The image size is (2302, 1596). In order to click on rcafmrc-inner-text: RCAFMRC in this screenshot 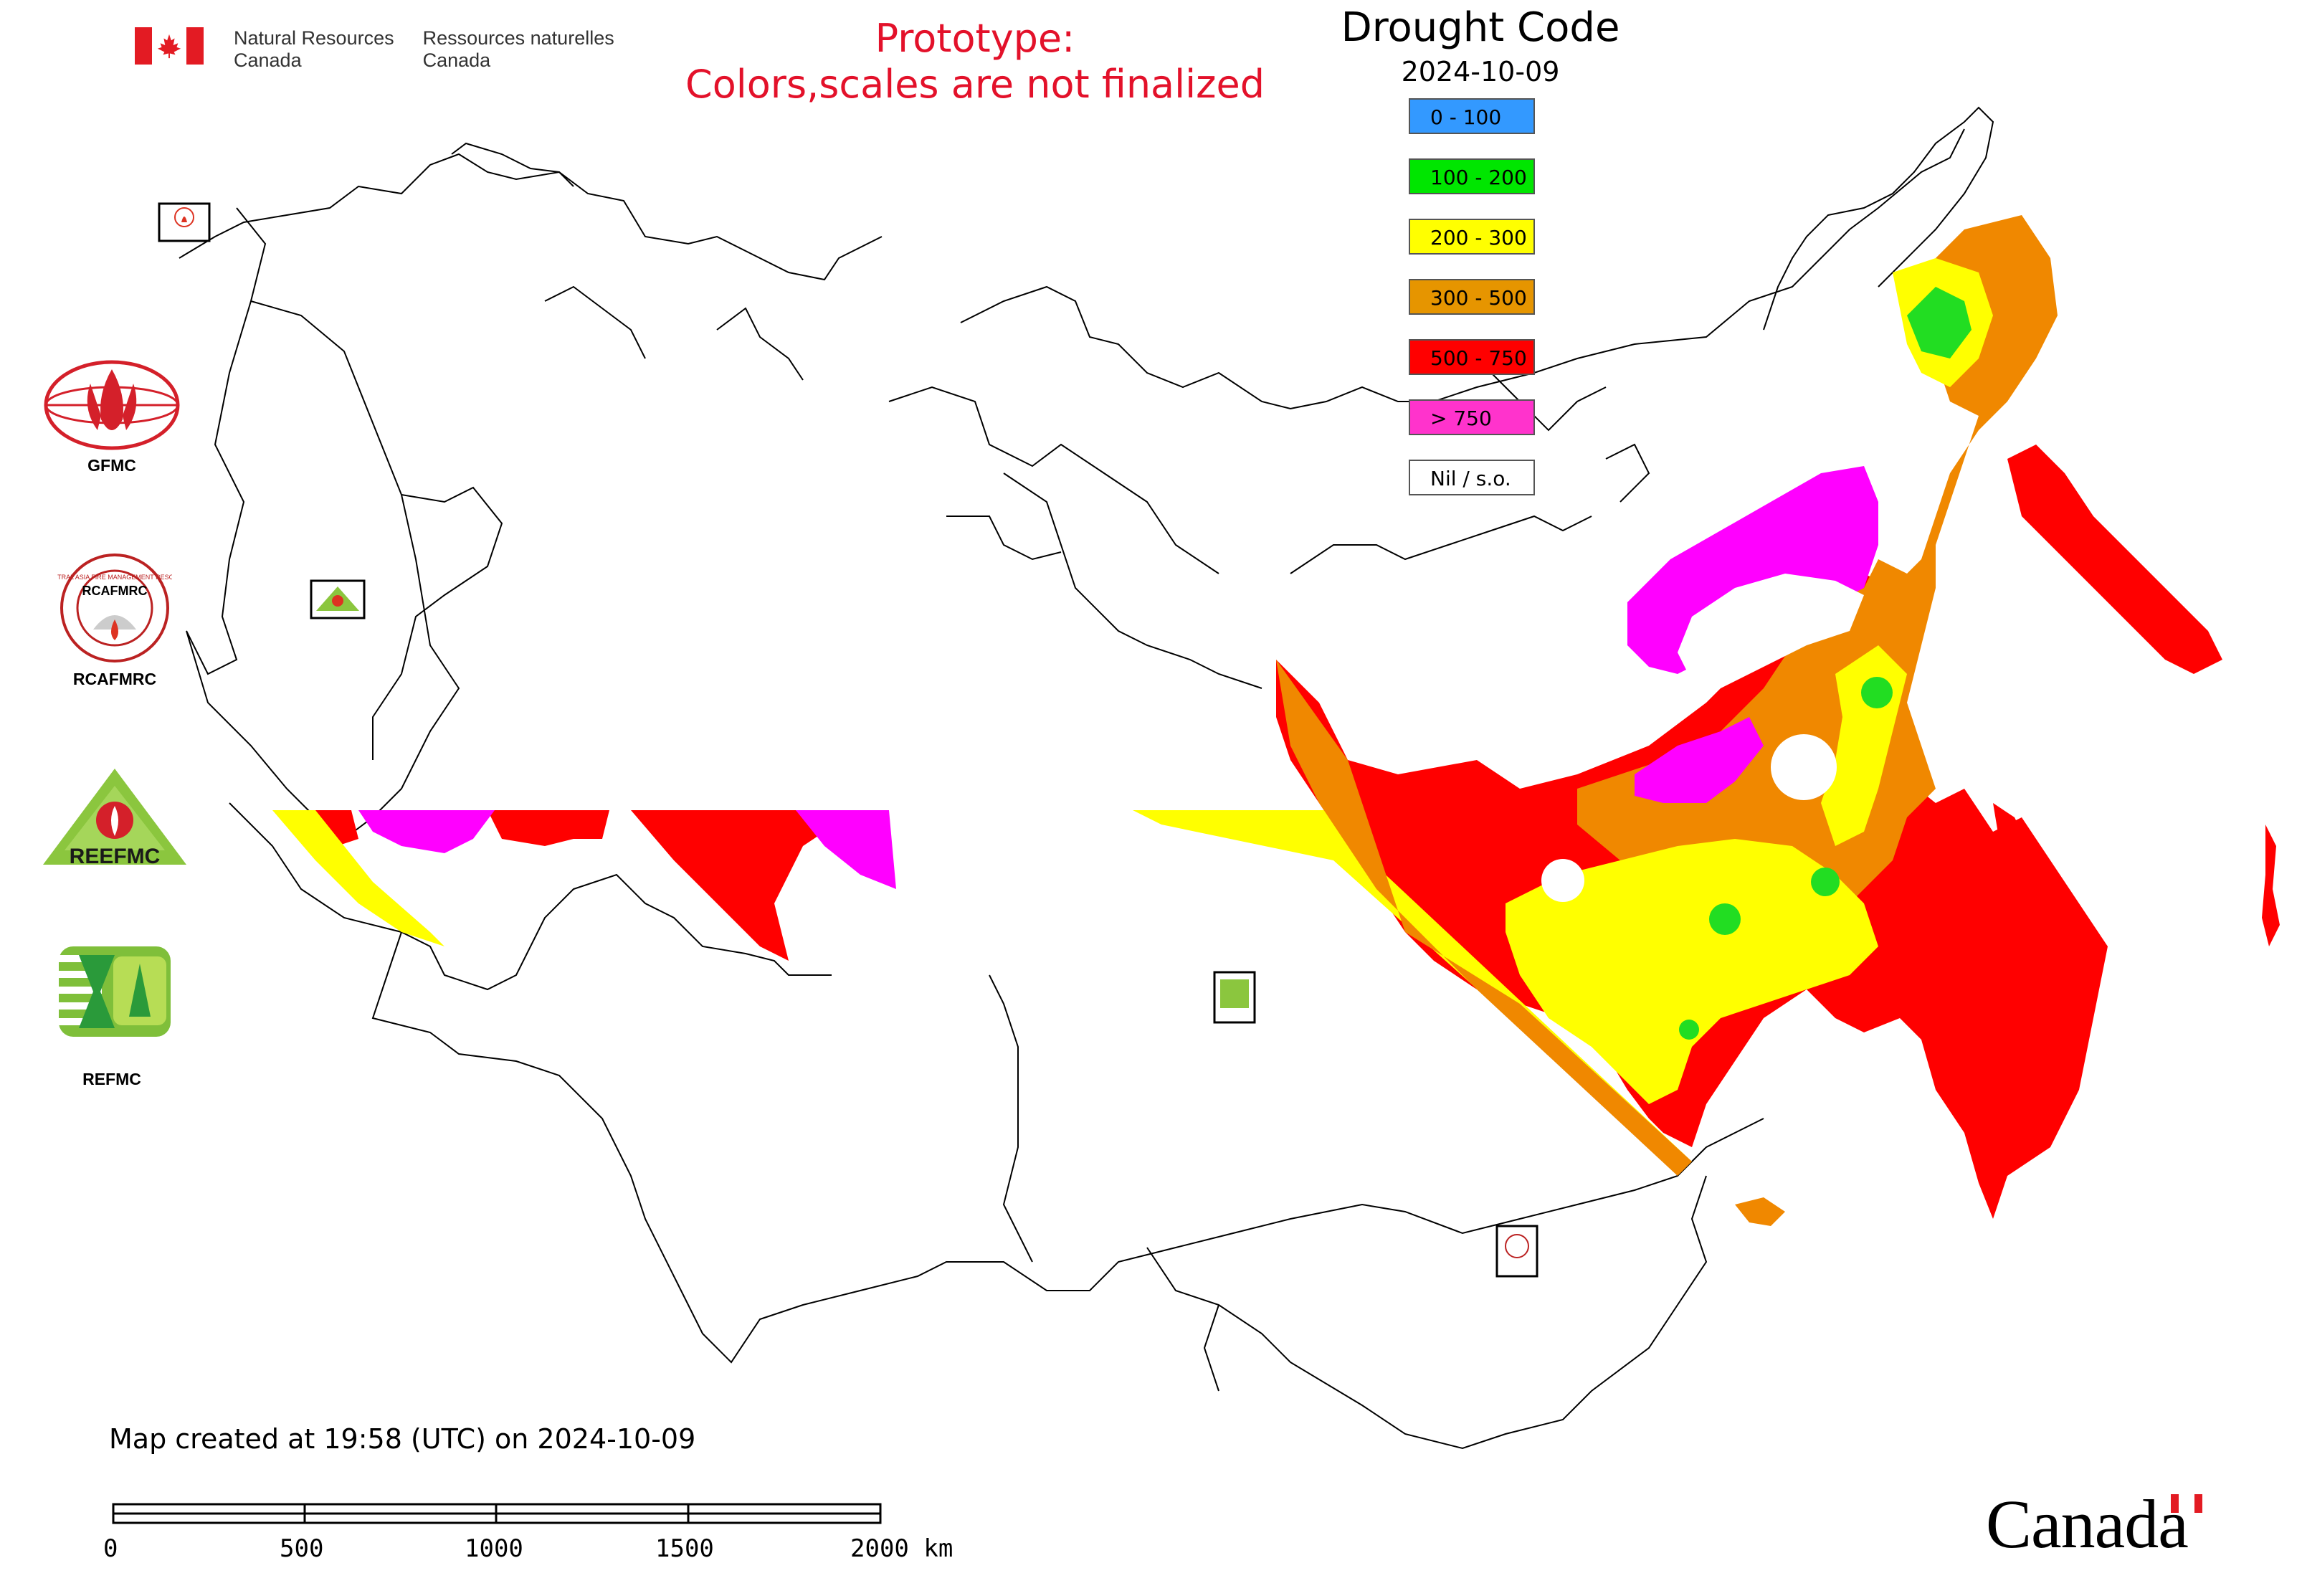, I will do `click(115, 591)`.